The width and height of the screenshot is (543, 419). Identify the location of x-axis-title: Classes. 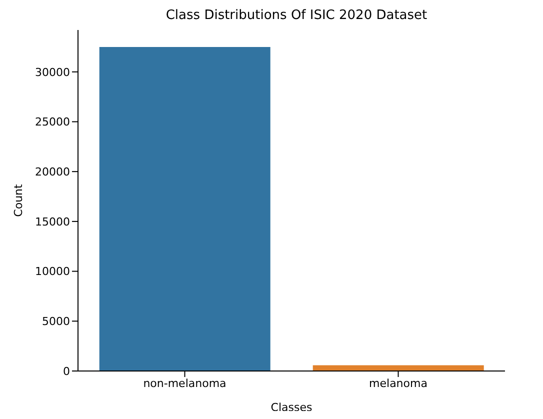
(291, 407).